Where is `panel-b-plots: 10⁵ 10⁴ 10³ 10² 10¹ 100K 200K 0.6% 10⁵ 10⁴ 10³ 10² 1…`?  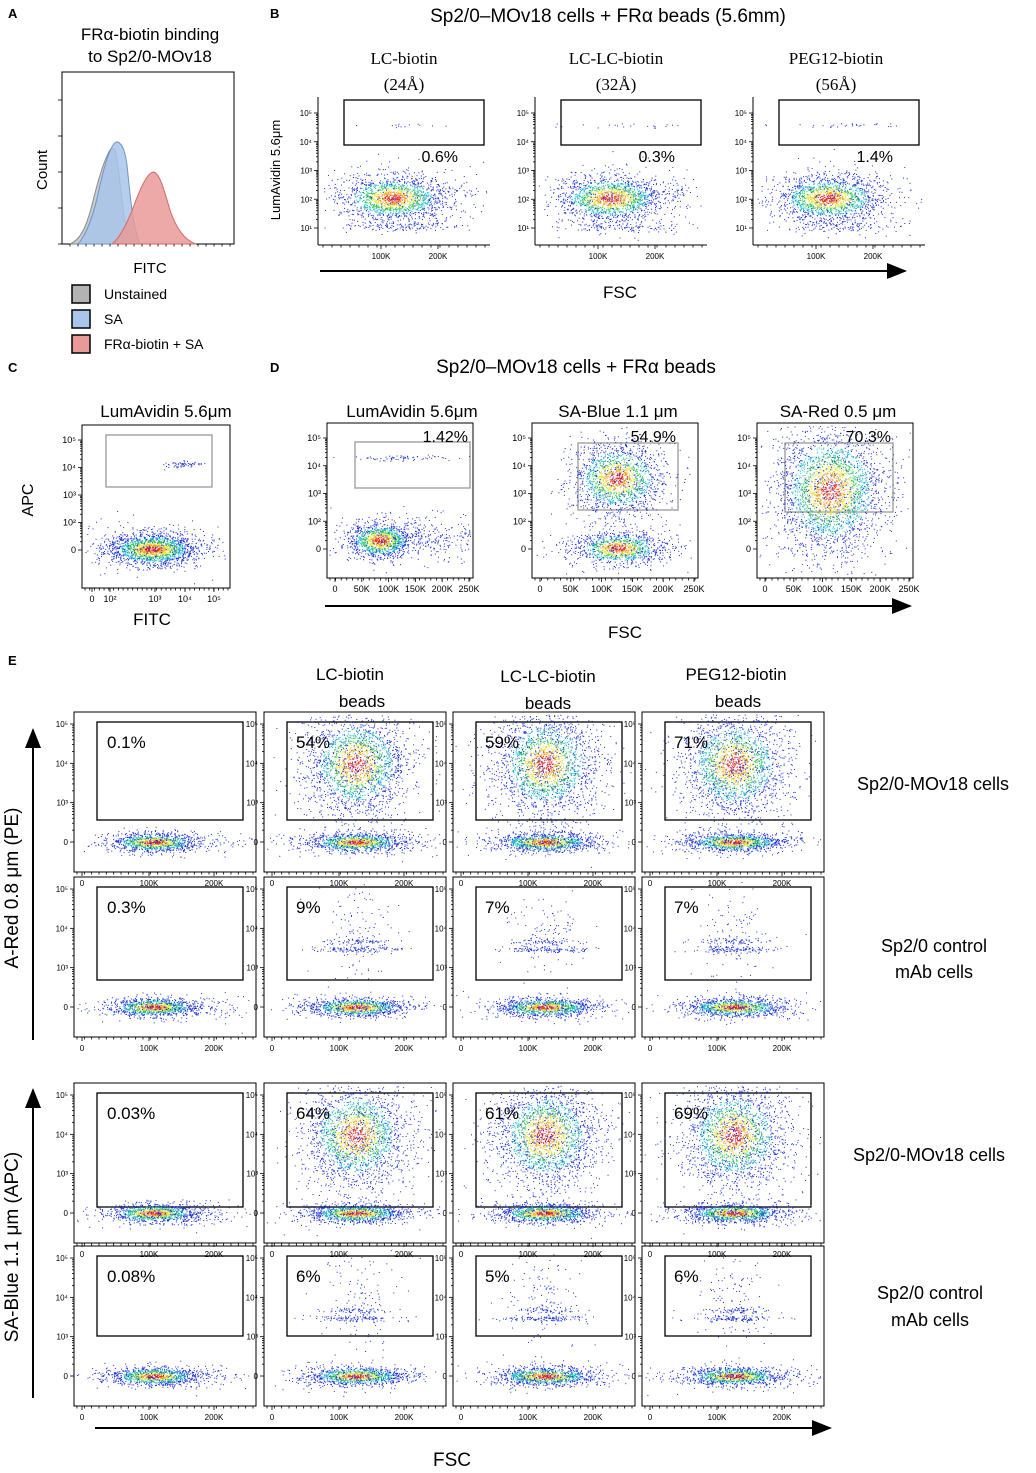 panel-b-plots: 10⁵ 10⁴ 10³ 10² 10¹ 100K 200K 0.6% 10⁵ 10⁴ 10³ 10² 1… is located at coordinates (612, 179).